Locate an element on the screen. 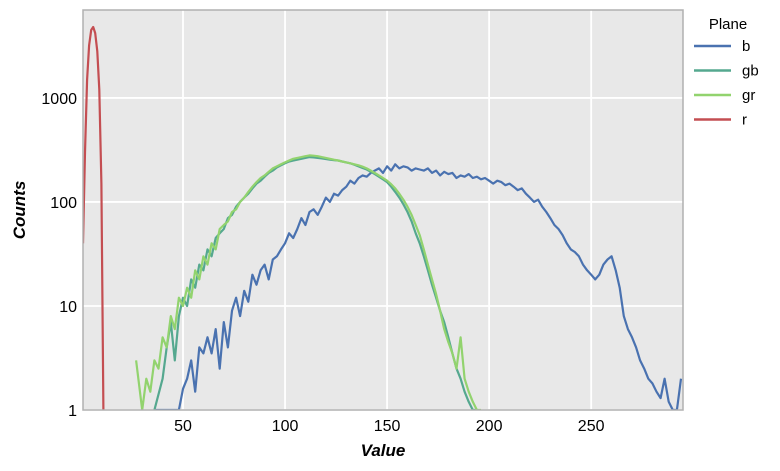 The width and height of the screenshot is (780, 471). x-tick-label: 200 is located at coordinates (489, 426).